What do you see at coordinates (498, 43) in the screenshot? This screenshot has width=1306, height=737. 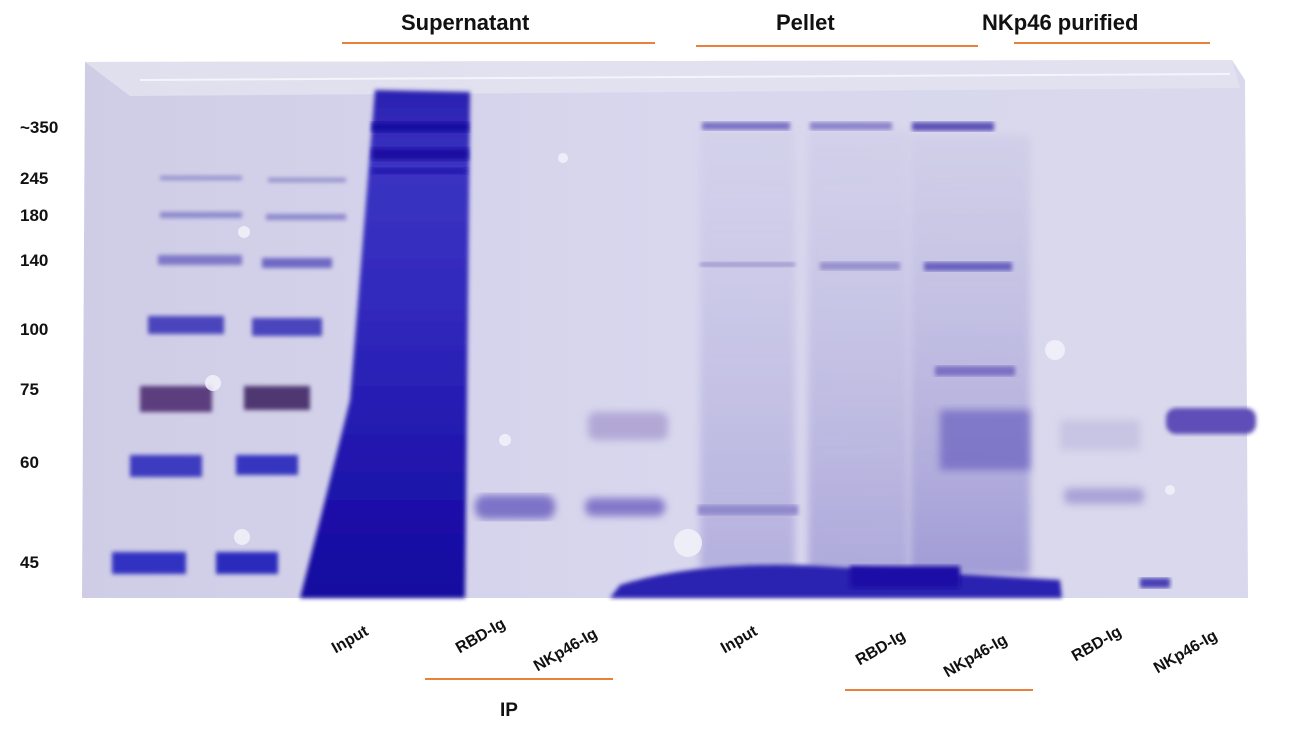 I see `underline-supernatant` at bounding box center [498, 43].